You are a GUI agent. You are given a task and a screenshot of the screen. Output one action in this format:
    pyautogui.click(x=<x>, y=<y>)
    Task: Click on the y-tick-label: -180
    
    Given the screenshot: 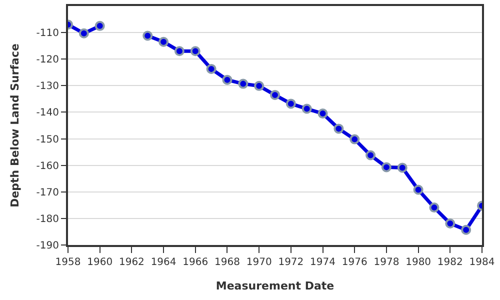 What is the action you would take?
    pyautogui.click(x=47, y=219)
    